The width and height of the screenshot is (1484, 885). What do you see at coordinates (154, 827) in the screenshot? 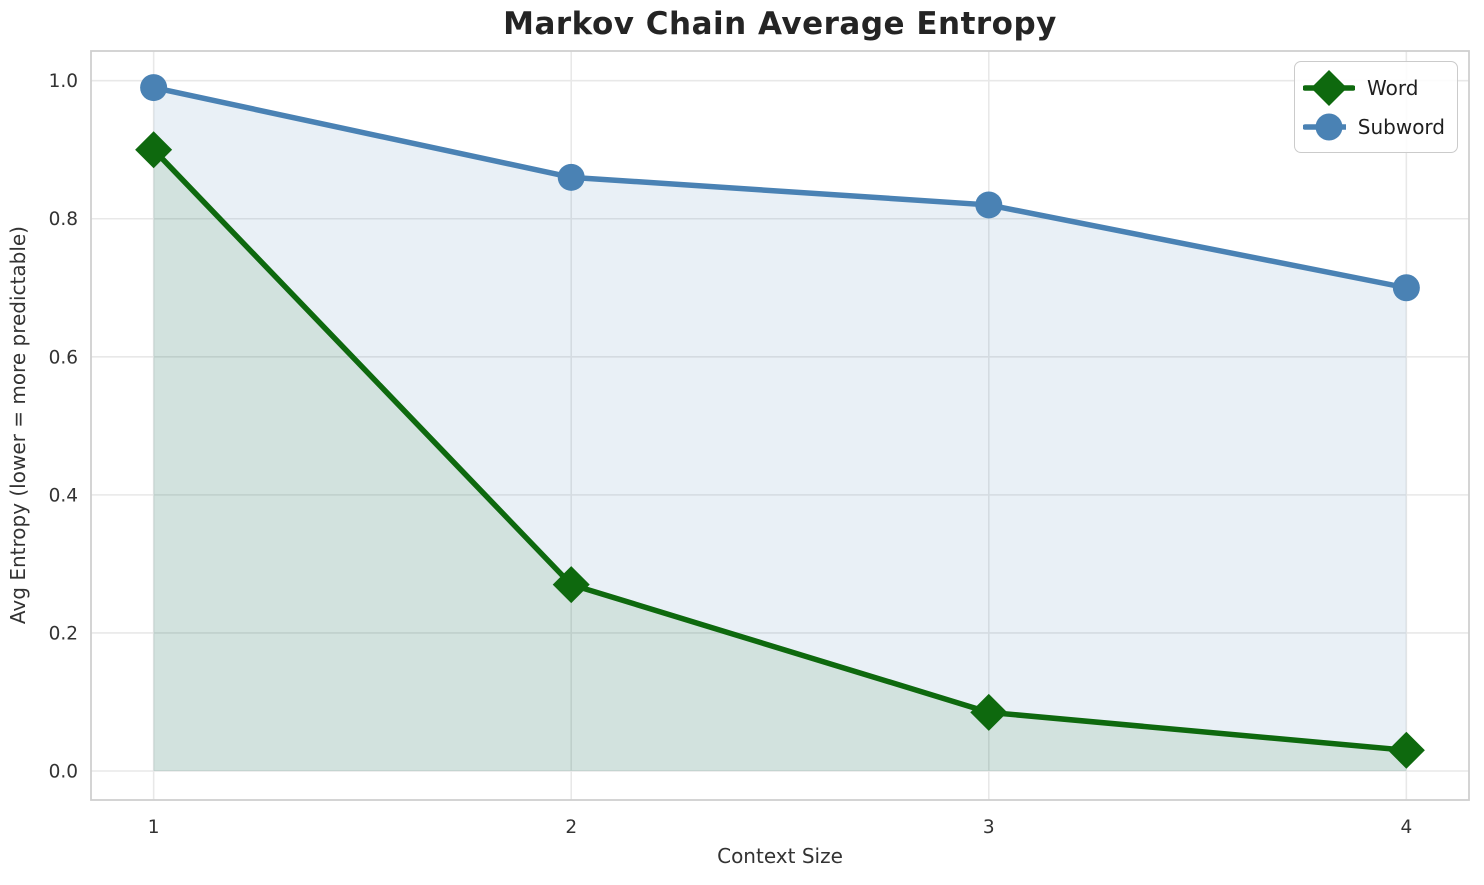
I see `x-tick-label: 1` at bounding box center [154, 827].